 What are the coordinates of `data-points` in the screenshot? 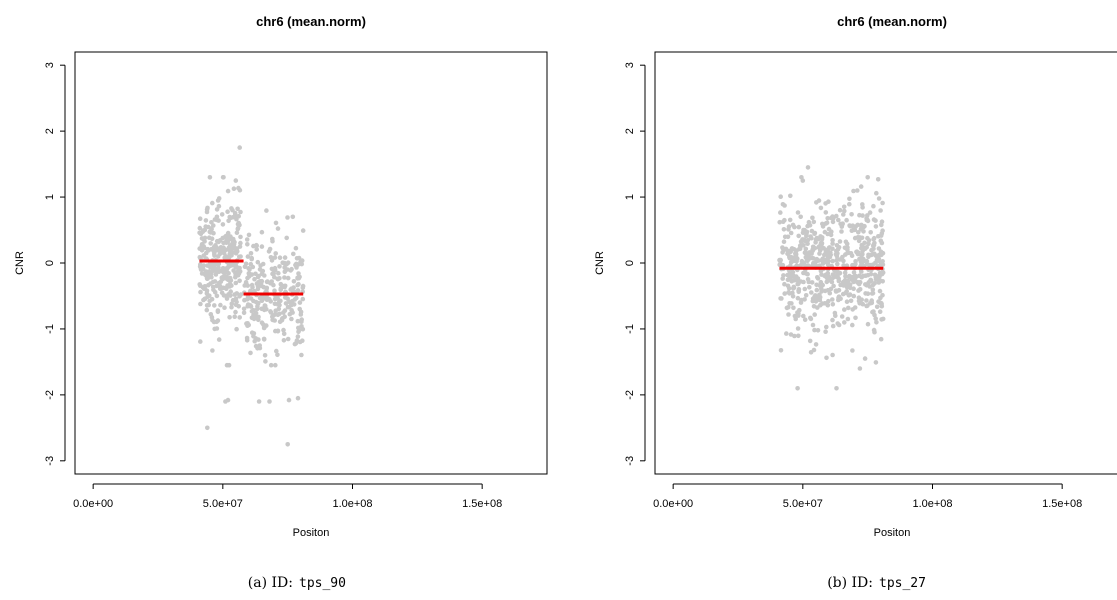 It's located at (831, 278).